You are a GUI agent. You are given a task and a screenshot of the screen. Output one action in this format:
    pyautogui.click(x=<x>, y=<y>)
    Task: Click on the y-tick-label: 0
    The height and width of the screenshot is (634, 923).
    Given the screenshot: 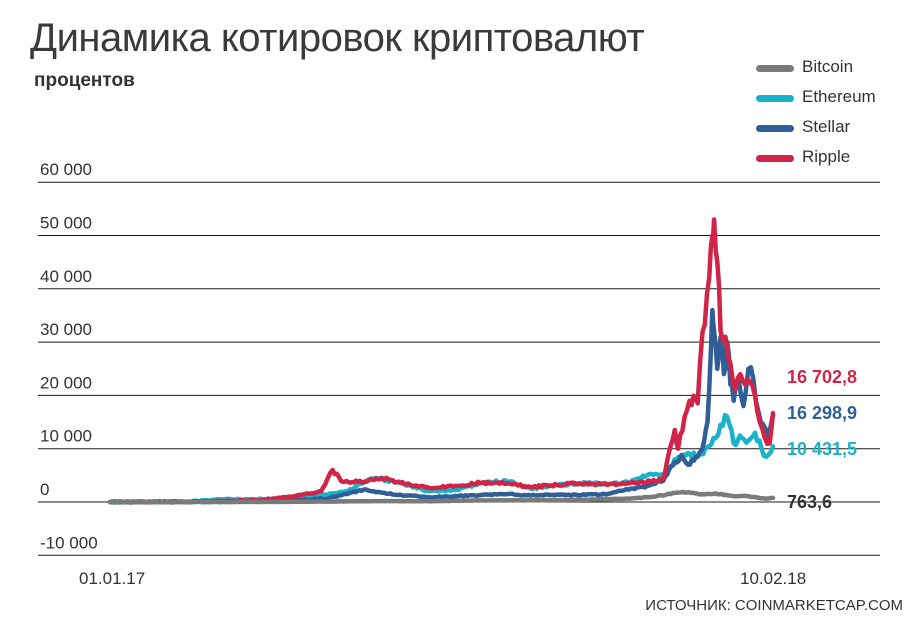 What is the action you would take?
    pyautogui.click(x=44, y=489)
    